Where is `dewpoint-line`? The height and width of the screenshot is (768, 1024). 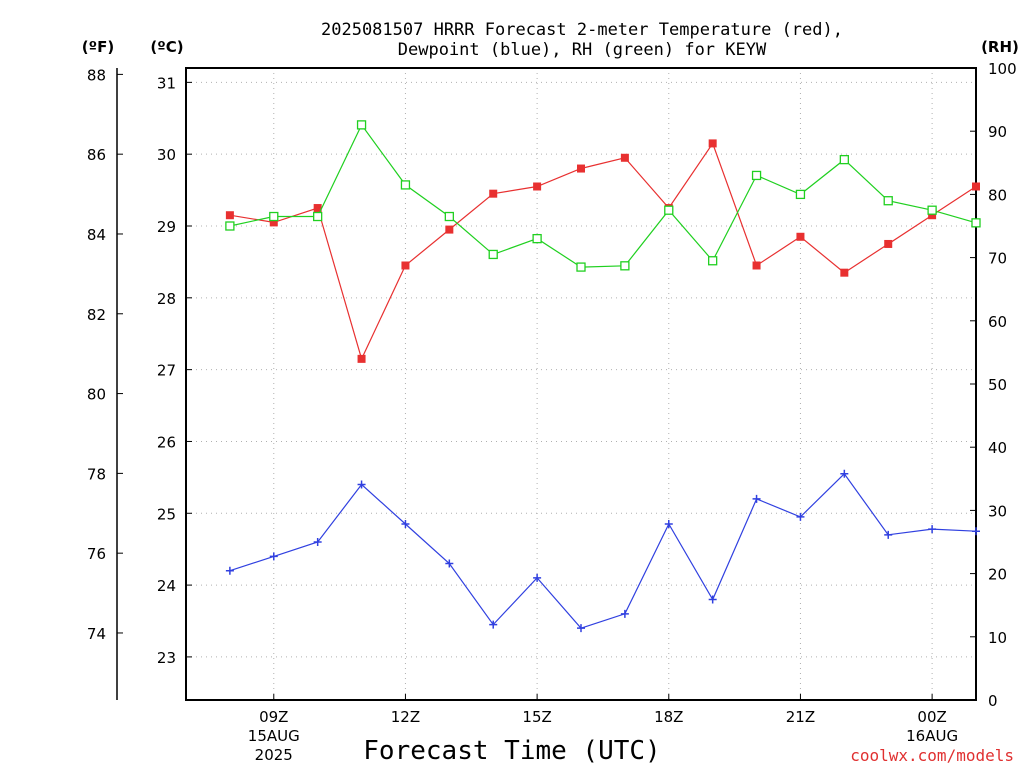 dewpoint-line is located at coordinates (603, 550).